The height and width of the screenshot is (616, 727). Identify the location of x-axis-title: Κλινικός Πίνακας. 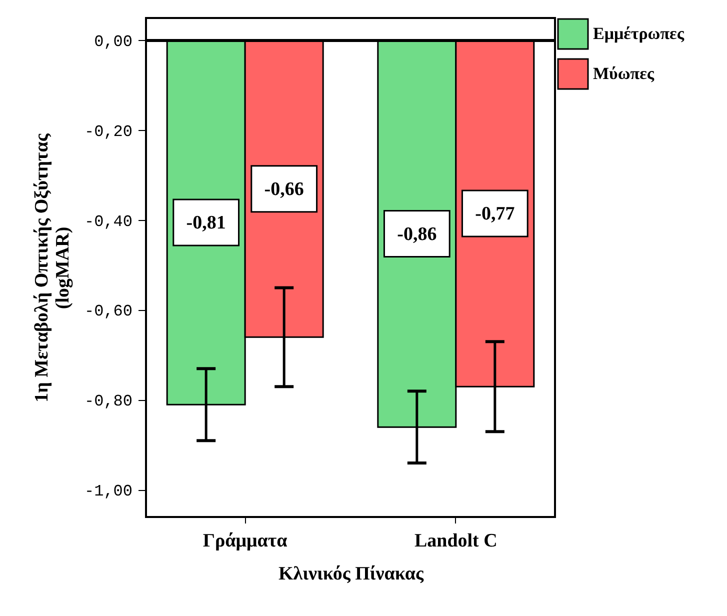
(351, 574).